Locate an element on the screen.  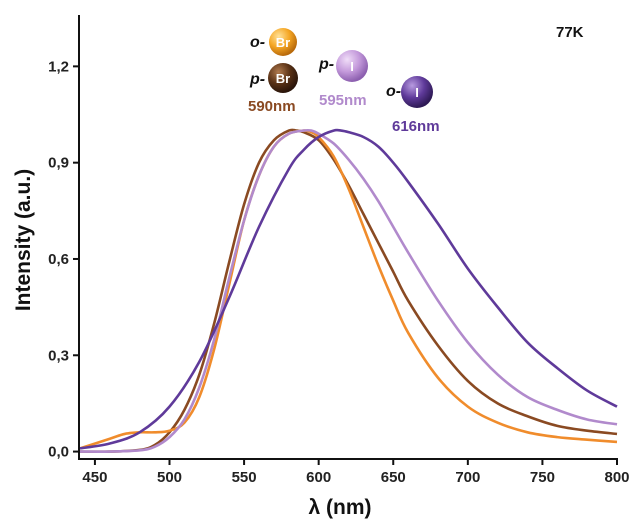
y-axis-title: Intensity (a.u.) is located at coordinates (23, 240).